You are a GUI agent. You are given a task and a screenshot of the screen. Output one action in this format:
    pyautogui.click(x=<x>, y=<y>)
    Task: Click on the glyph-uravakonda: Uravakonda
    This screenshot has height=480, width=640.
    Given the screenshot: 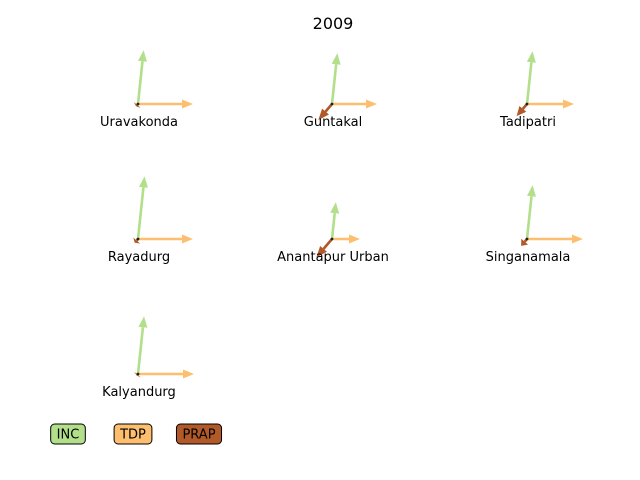 What is the action you would take?
    pyautogui.click(x=146, y=90)
    